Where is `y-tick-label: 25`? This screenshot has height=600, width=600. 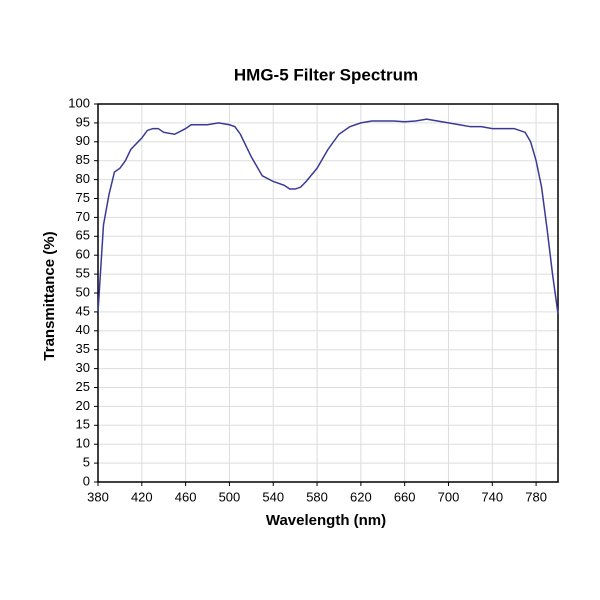
y-tick-label: 25 is located at coordinates (83, 386).